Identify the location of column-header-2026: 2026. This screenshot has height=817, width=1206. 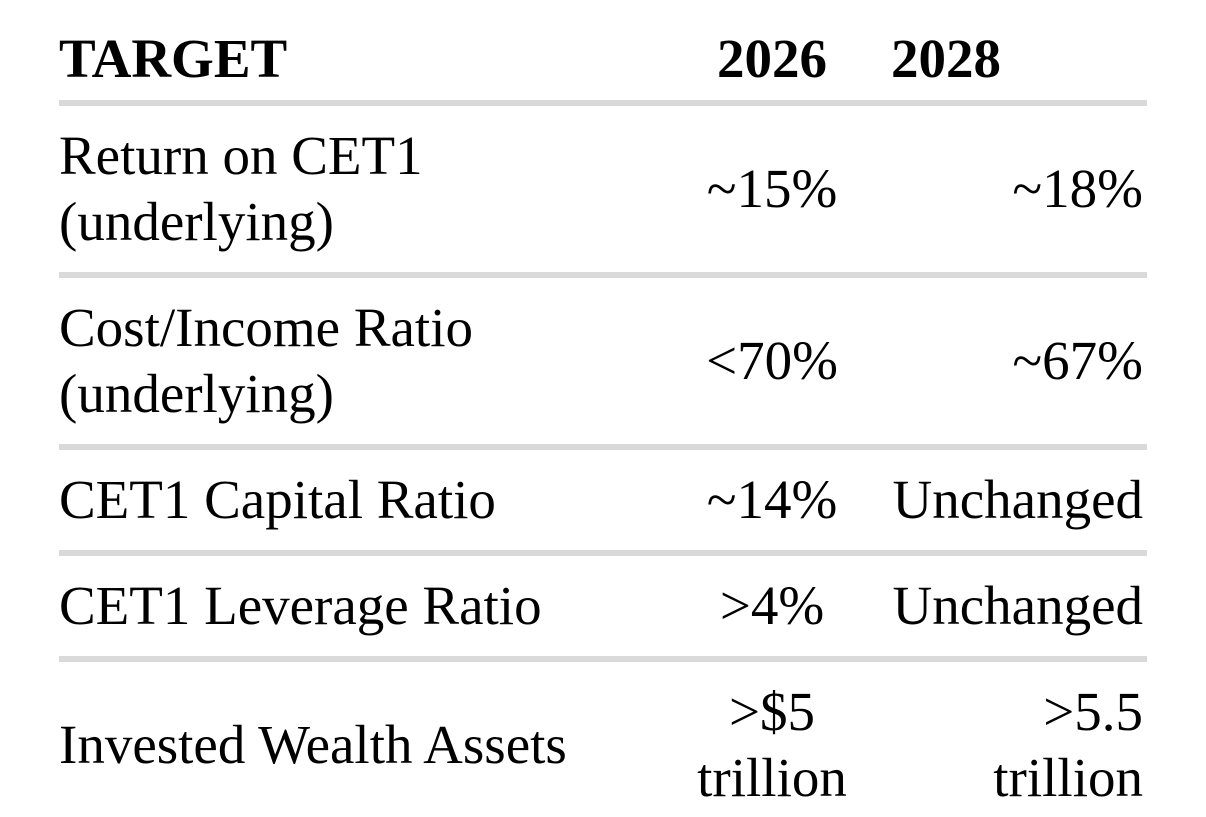
(772, 56).